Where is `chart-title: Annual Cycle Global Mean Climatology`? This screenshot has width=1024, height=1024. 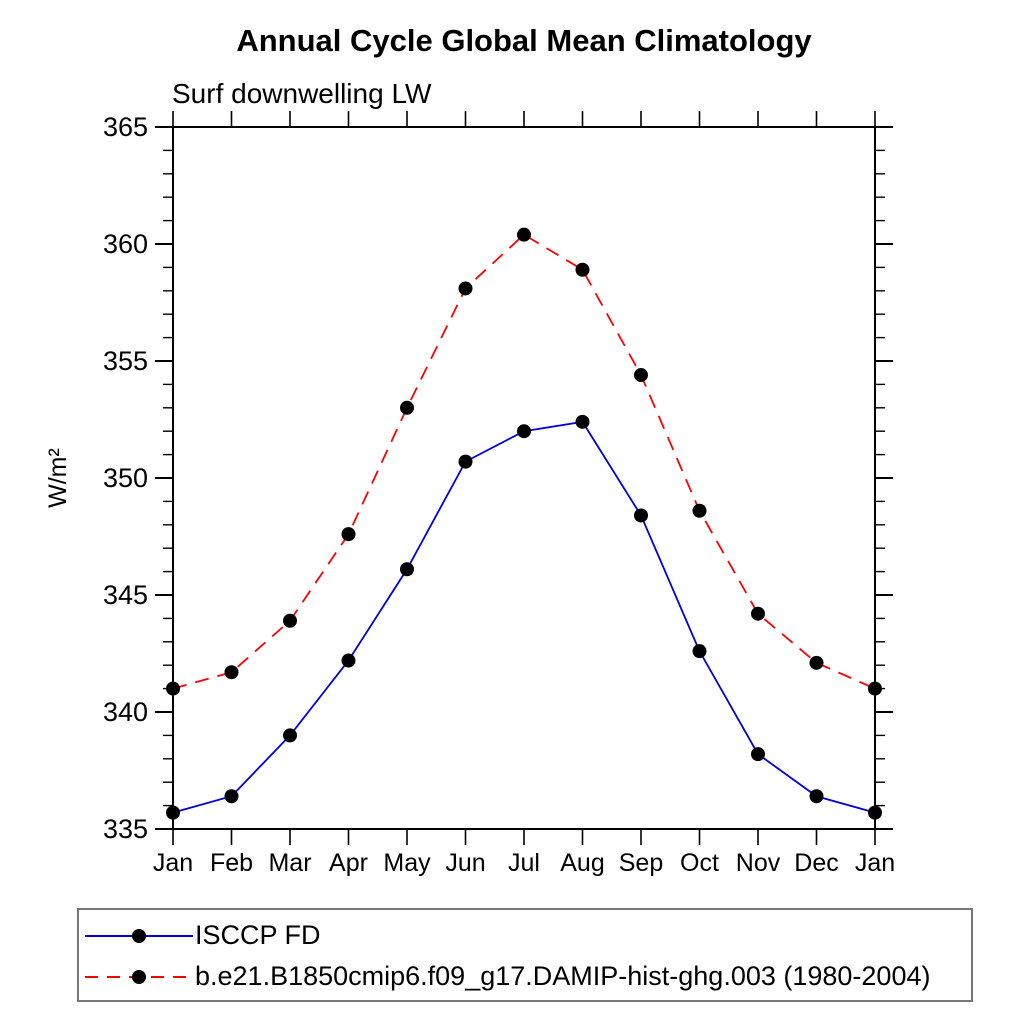 chart-title: Annual Cycle Global Mean Climatology is located at coordinates (524, 40).